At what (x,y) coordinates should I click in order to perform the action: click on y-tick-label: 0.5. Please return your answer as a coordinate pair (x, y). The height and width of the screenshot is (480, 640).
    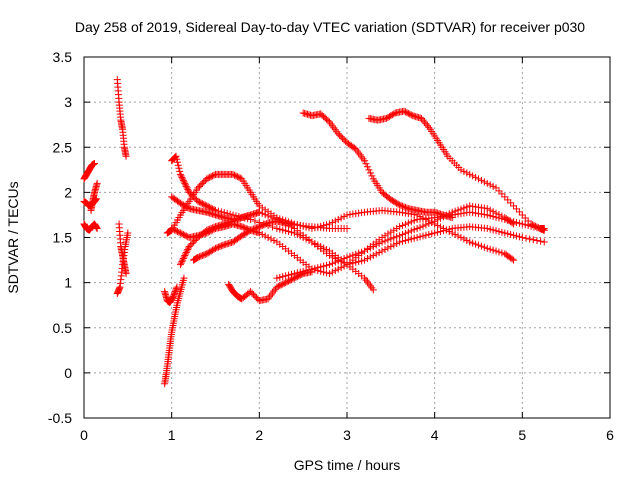
    Looking at the image, I should click on (63, 328).